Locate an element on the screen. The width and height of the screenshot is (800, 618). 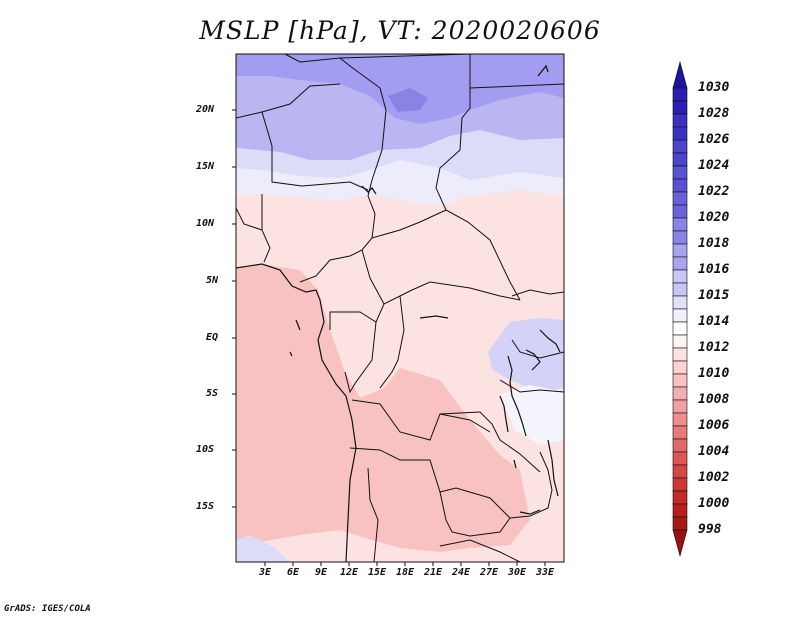
colorbar-label-1026: 1026 is located at coordinates (714, 139).